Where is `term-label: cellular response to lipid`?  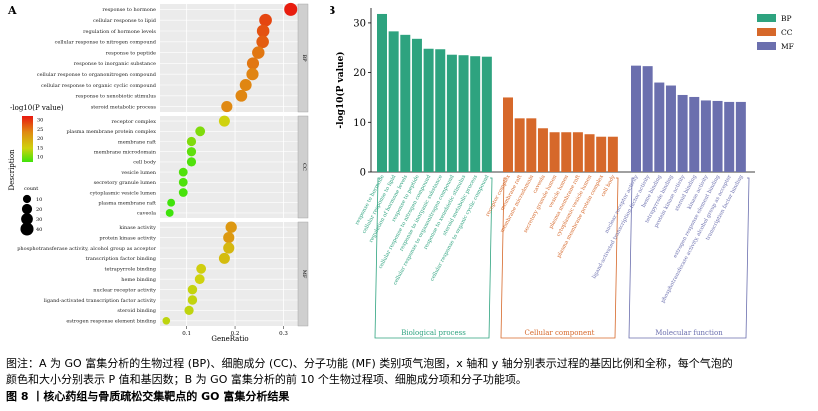 term-label: cellular response to lipid is located at coordinates (125, 21).